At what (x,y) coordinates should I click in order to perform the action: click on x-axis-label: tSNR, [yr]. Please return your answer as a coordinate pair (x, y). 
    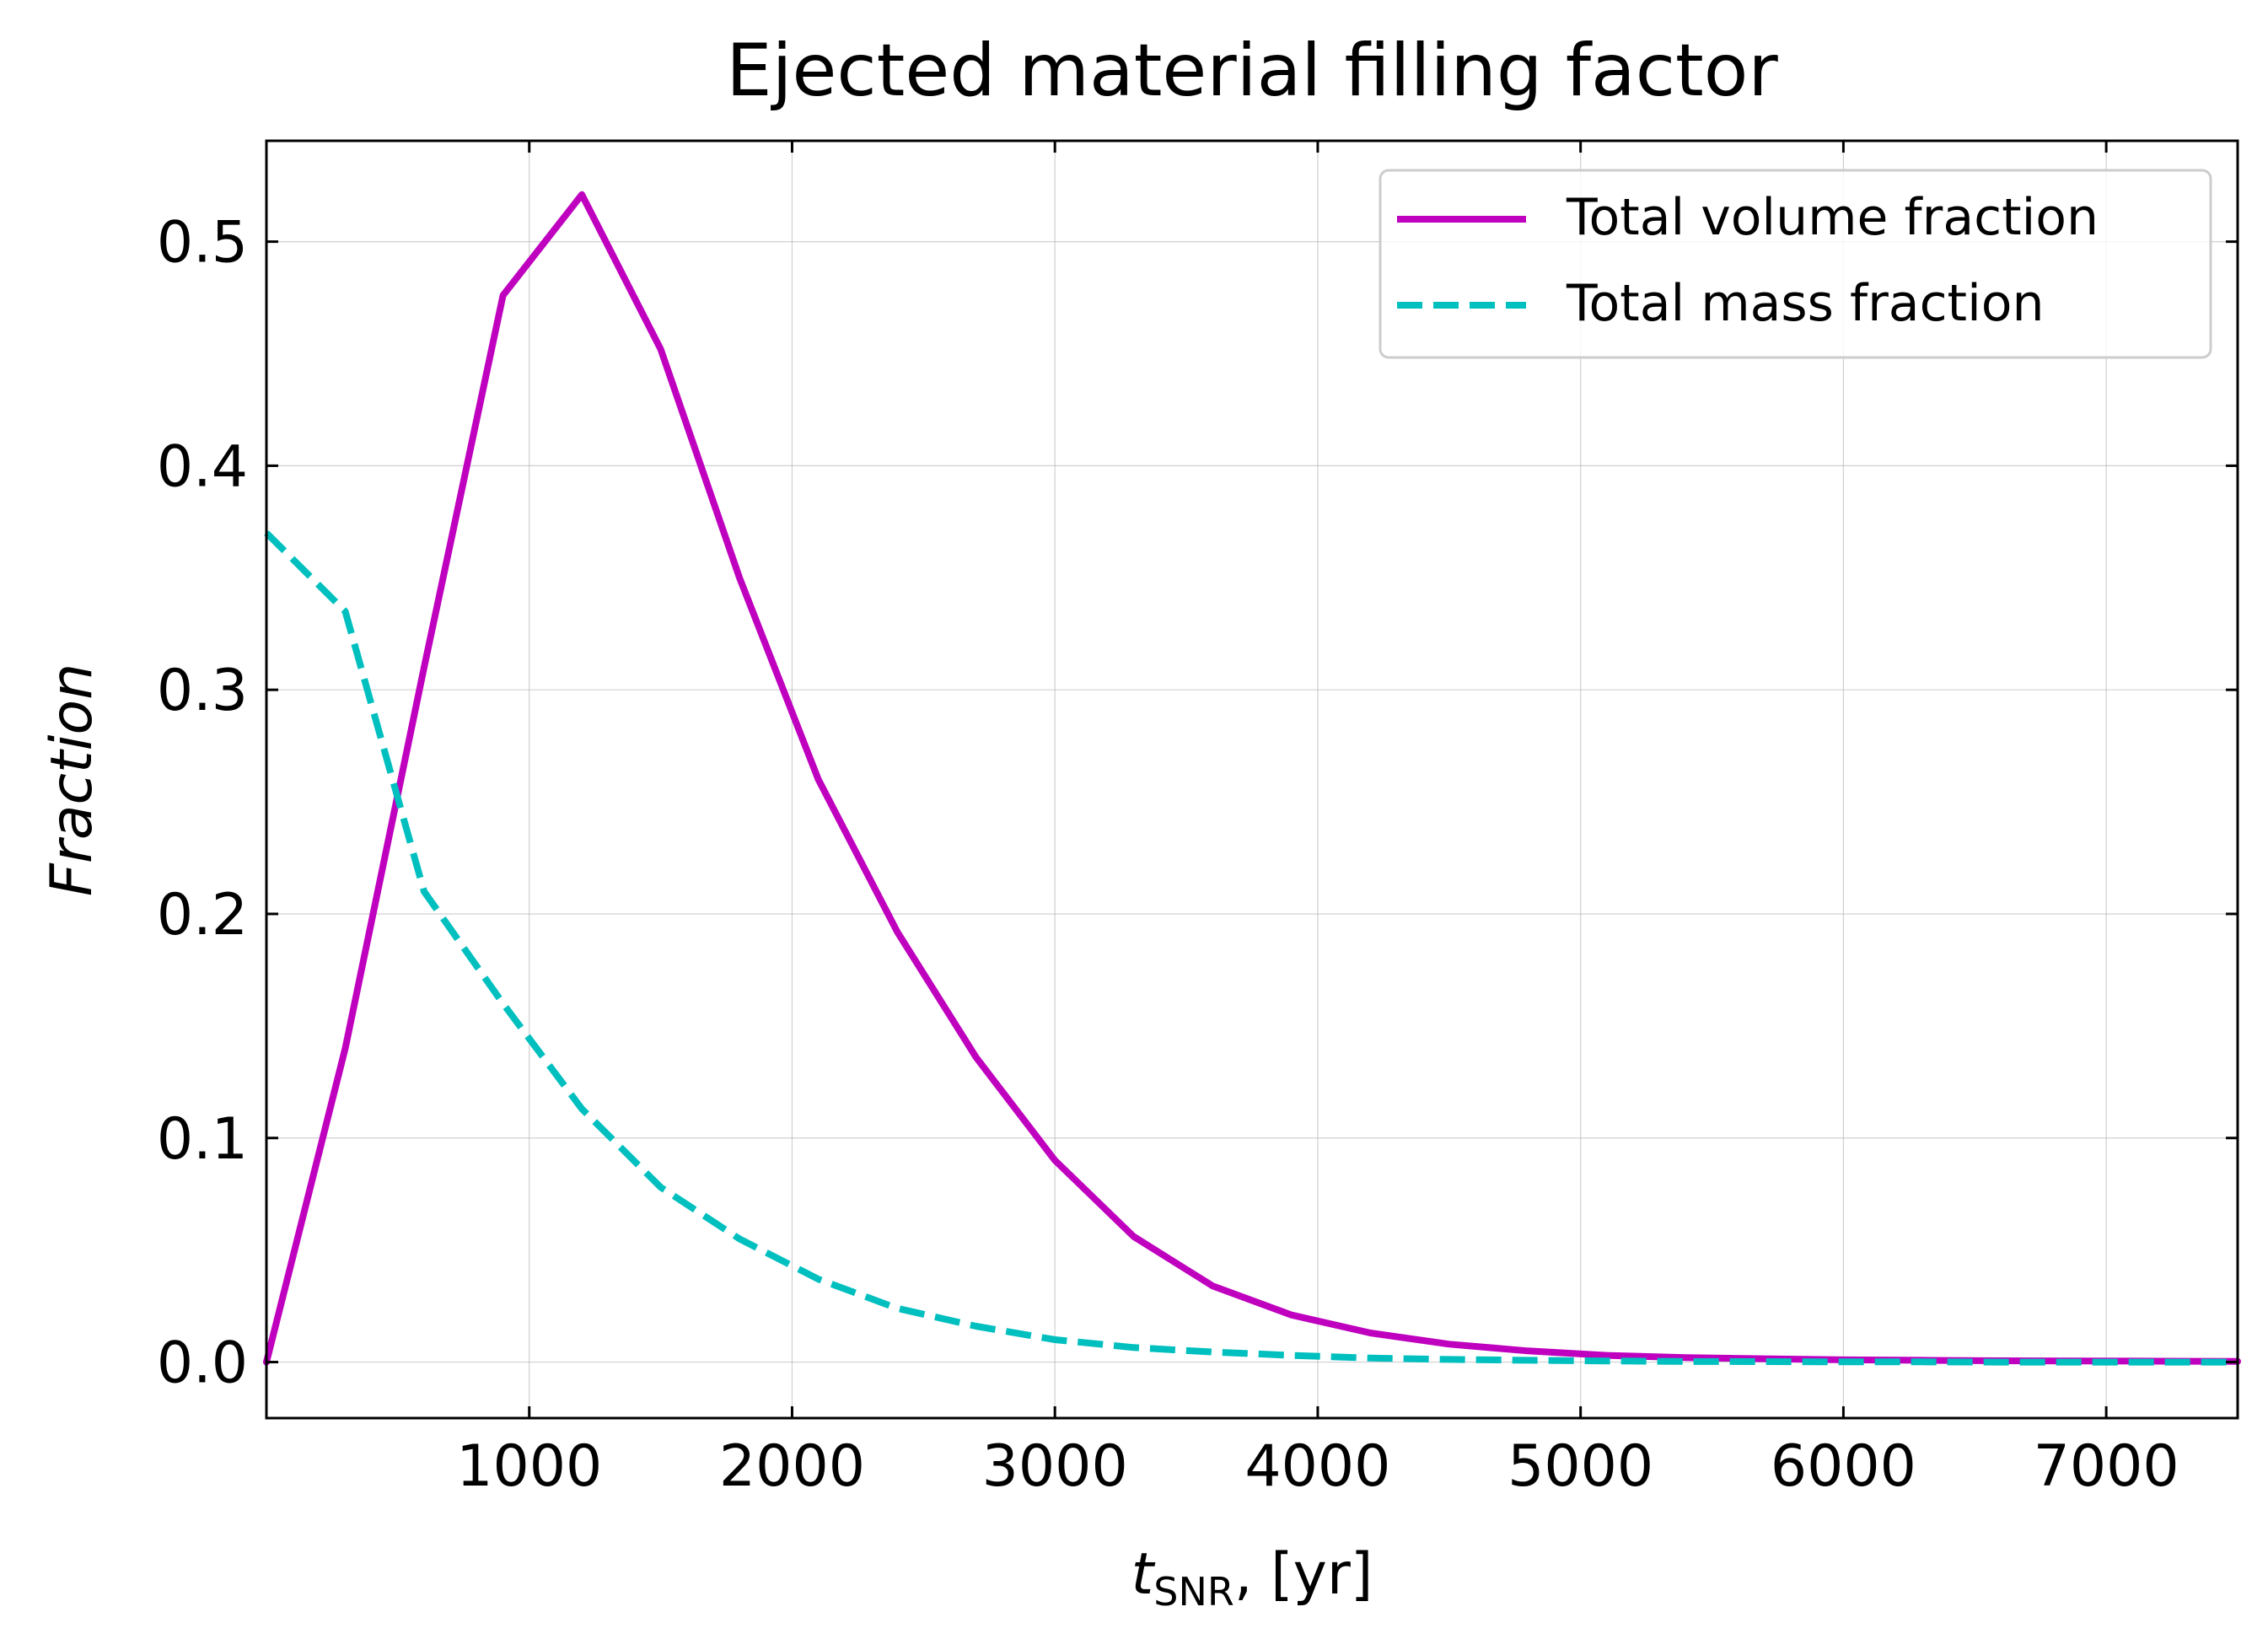
    Looking at the image, I should click on (1252, 1578).